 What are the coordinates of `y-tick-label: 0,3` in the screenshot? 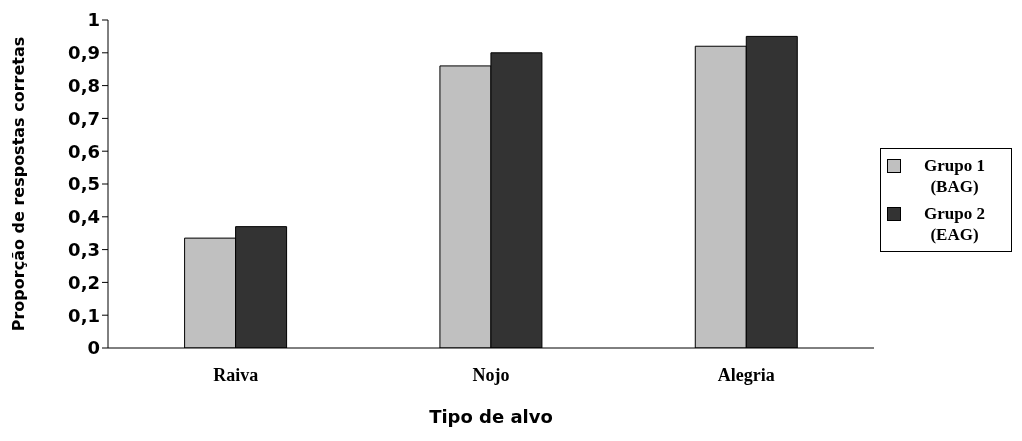 It's located at (84, 249).